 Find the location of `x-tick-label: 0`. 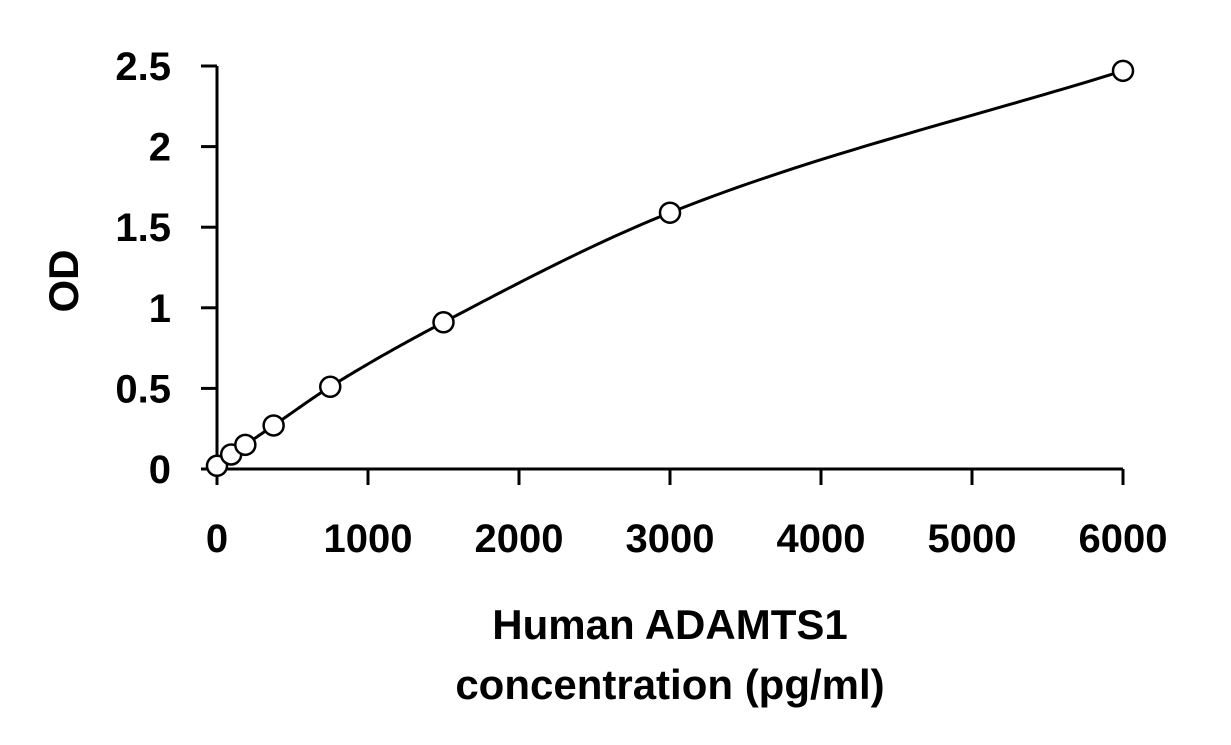

x-tick-label: 0 is located at coordinates (217, 539).